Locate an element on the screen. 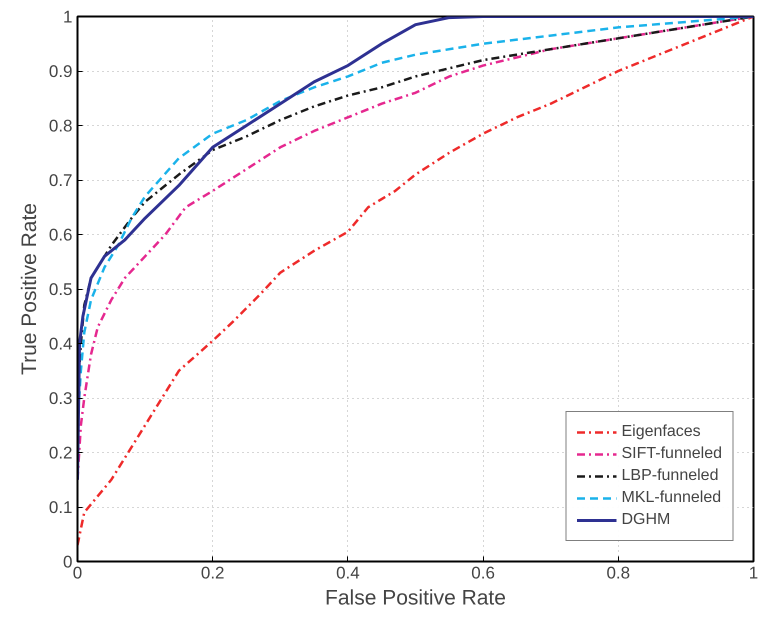 The width and height of the screenshot is (765, 617). y-tick-label: 0.7 is located at coordinates (60, 180).